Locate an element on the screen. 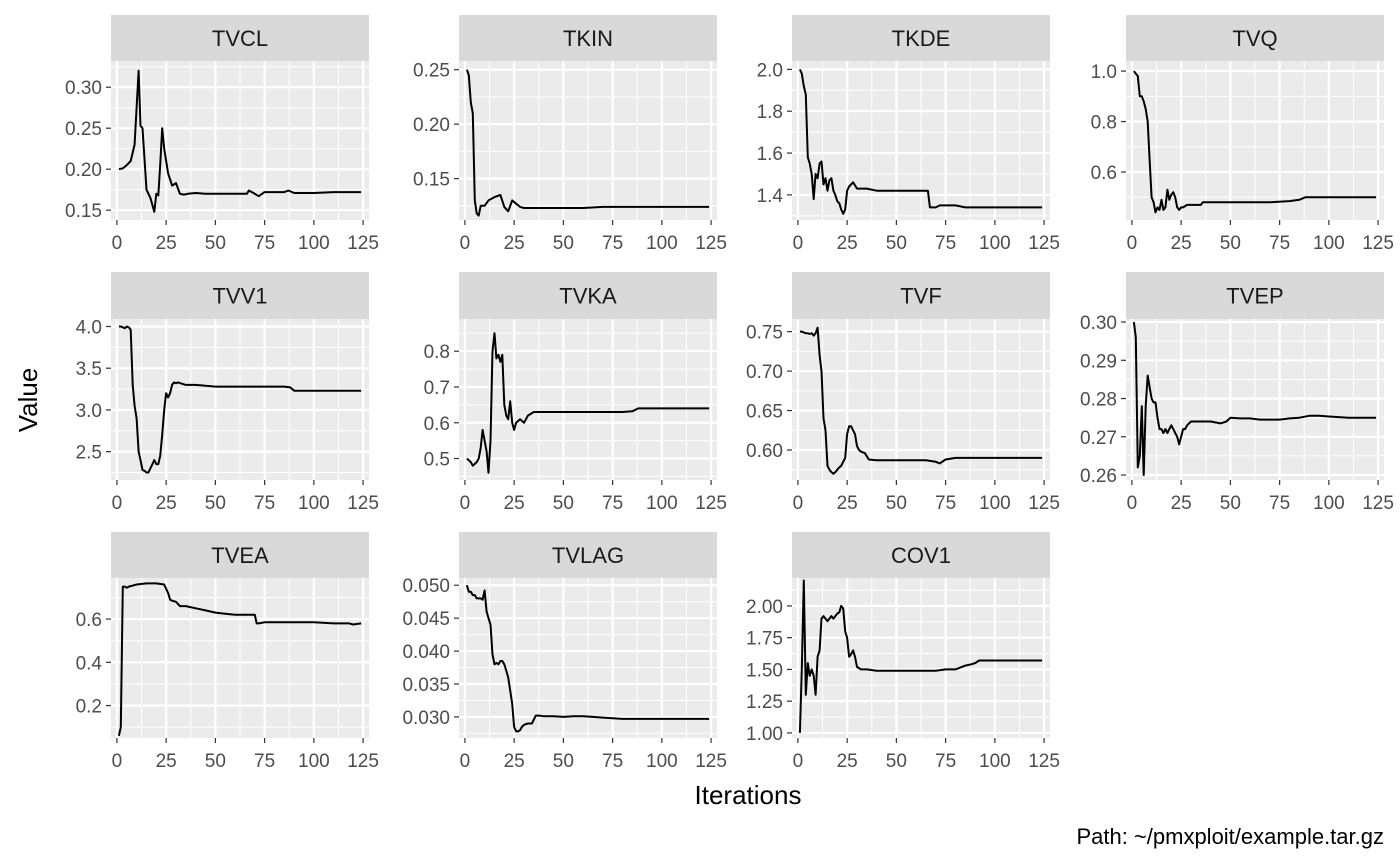 The image size is (1400, 866). major-grid-tvep is located at coordinates (1255, 399).